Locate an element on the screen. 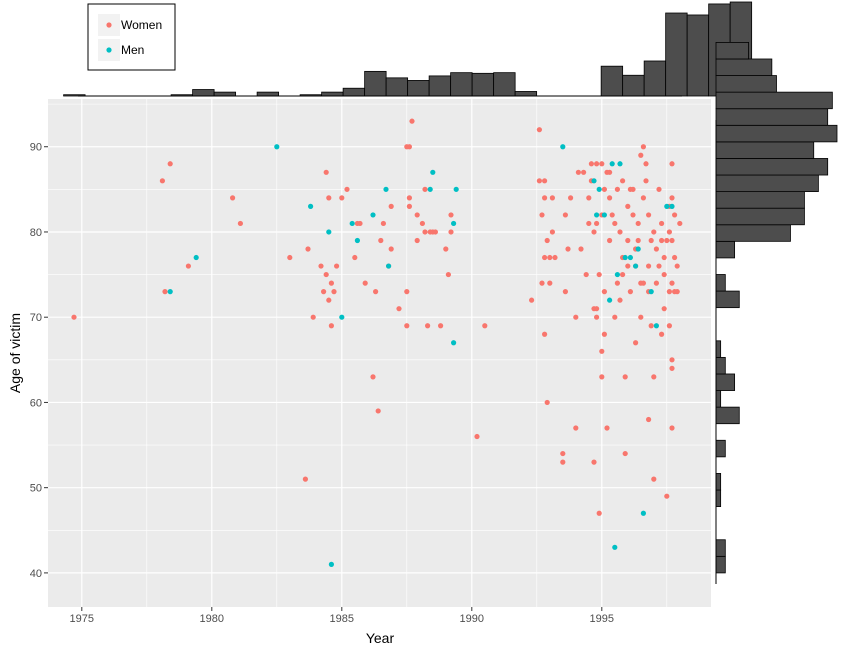 The width and height of the screenshot is (841, 658). y-axis-ticks: 40 50 60 70 80 90 is located at coordinates (39, 361).